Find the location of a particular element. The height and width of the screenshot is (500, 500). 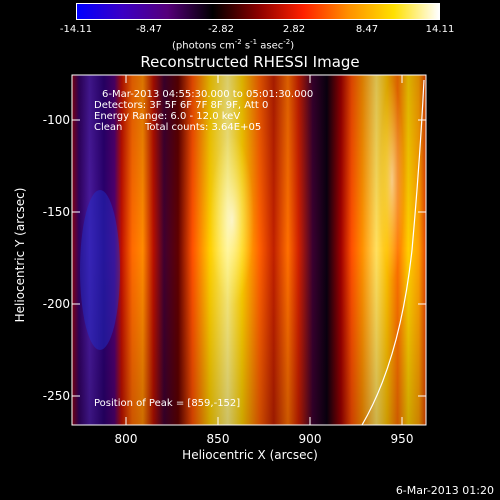

y-tick-label: -200 is located at coordinates (56, 304).